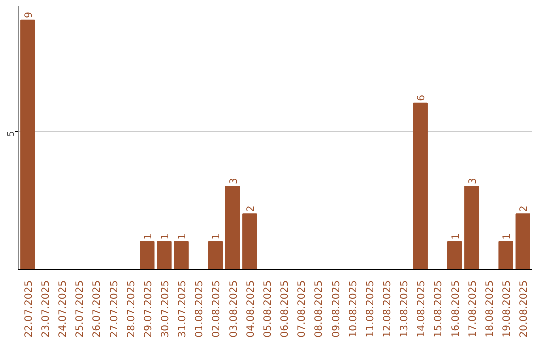 Image resolution: width=540 pixels, height=340 pixels. I want to click on x-tick-label: 11.08.2025, so click(370, 309).